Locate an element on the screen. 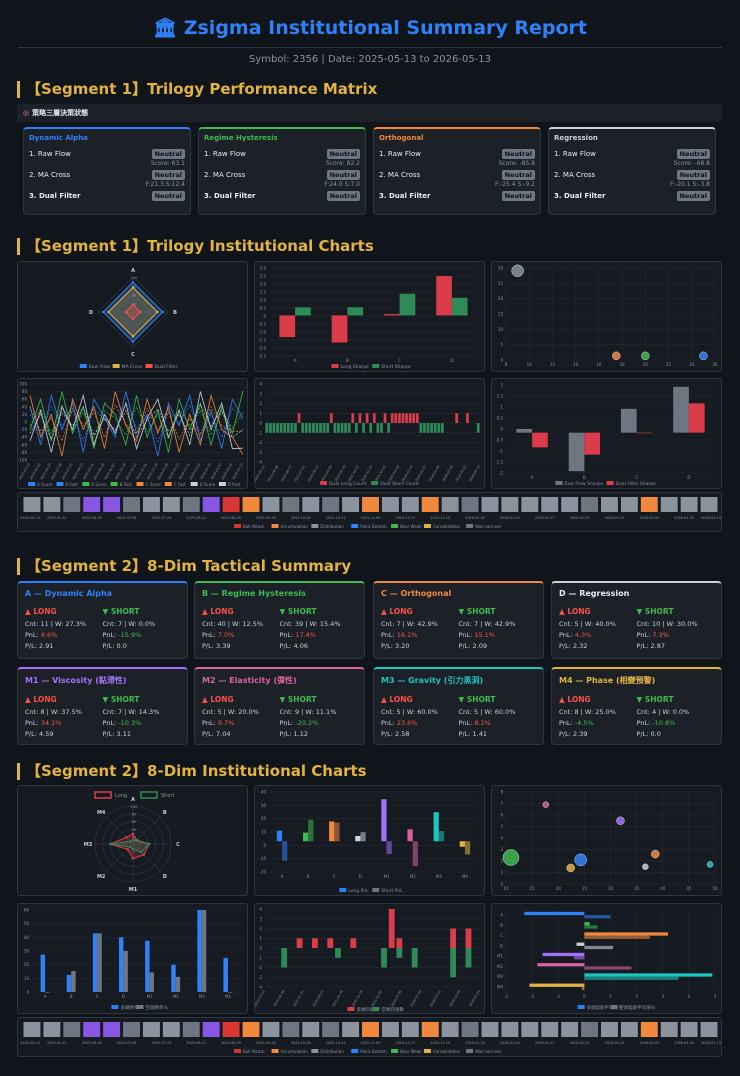 The height and width of the screenshot is (1076, 740). radar-tick-label: 80 is located at coordinates (134, 815).